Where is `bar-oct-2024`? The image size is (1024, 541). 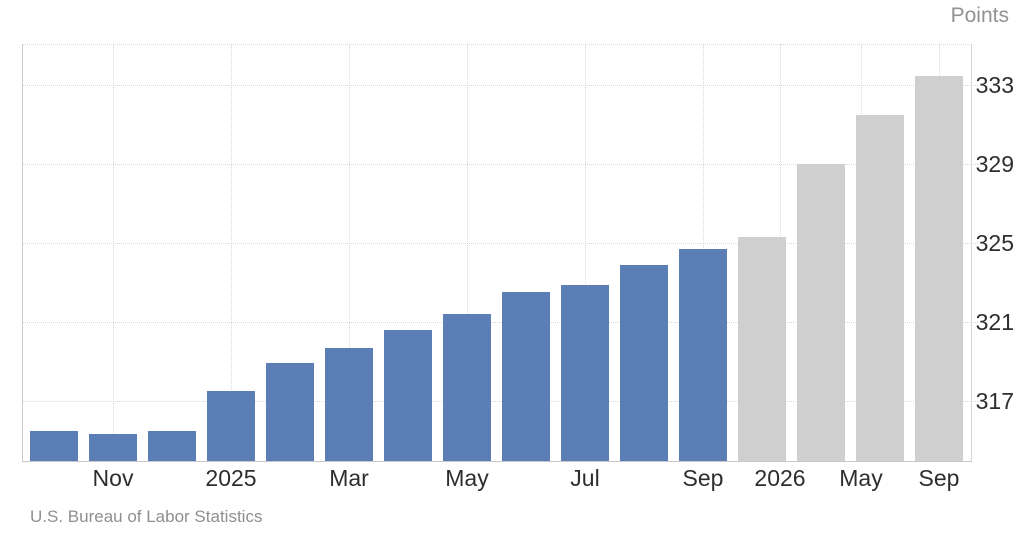
bar-oct-2024 is located at coordinates (54, 446).